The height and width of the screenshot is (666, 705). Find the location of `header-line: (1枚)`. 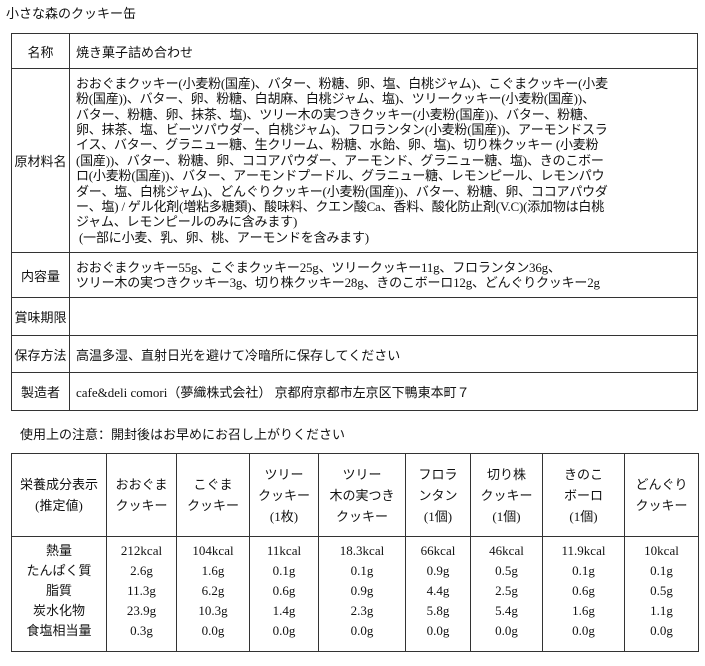

header-line: (1枚) is located at coordinates (284, 516).